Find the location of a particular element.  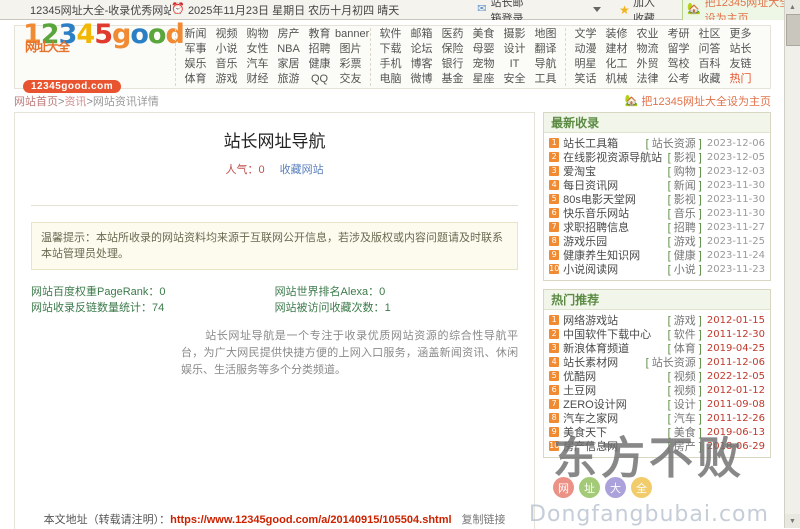

list-item: 6 土豆网 [ 视频 ] 2012-01-12 is located at coordinates (657, 390).